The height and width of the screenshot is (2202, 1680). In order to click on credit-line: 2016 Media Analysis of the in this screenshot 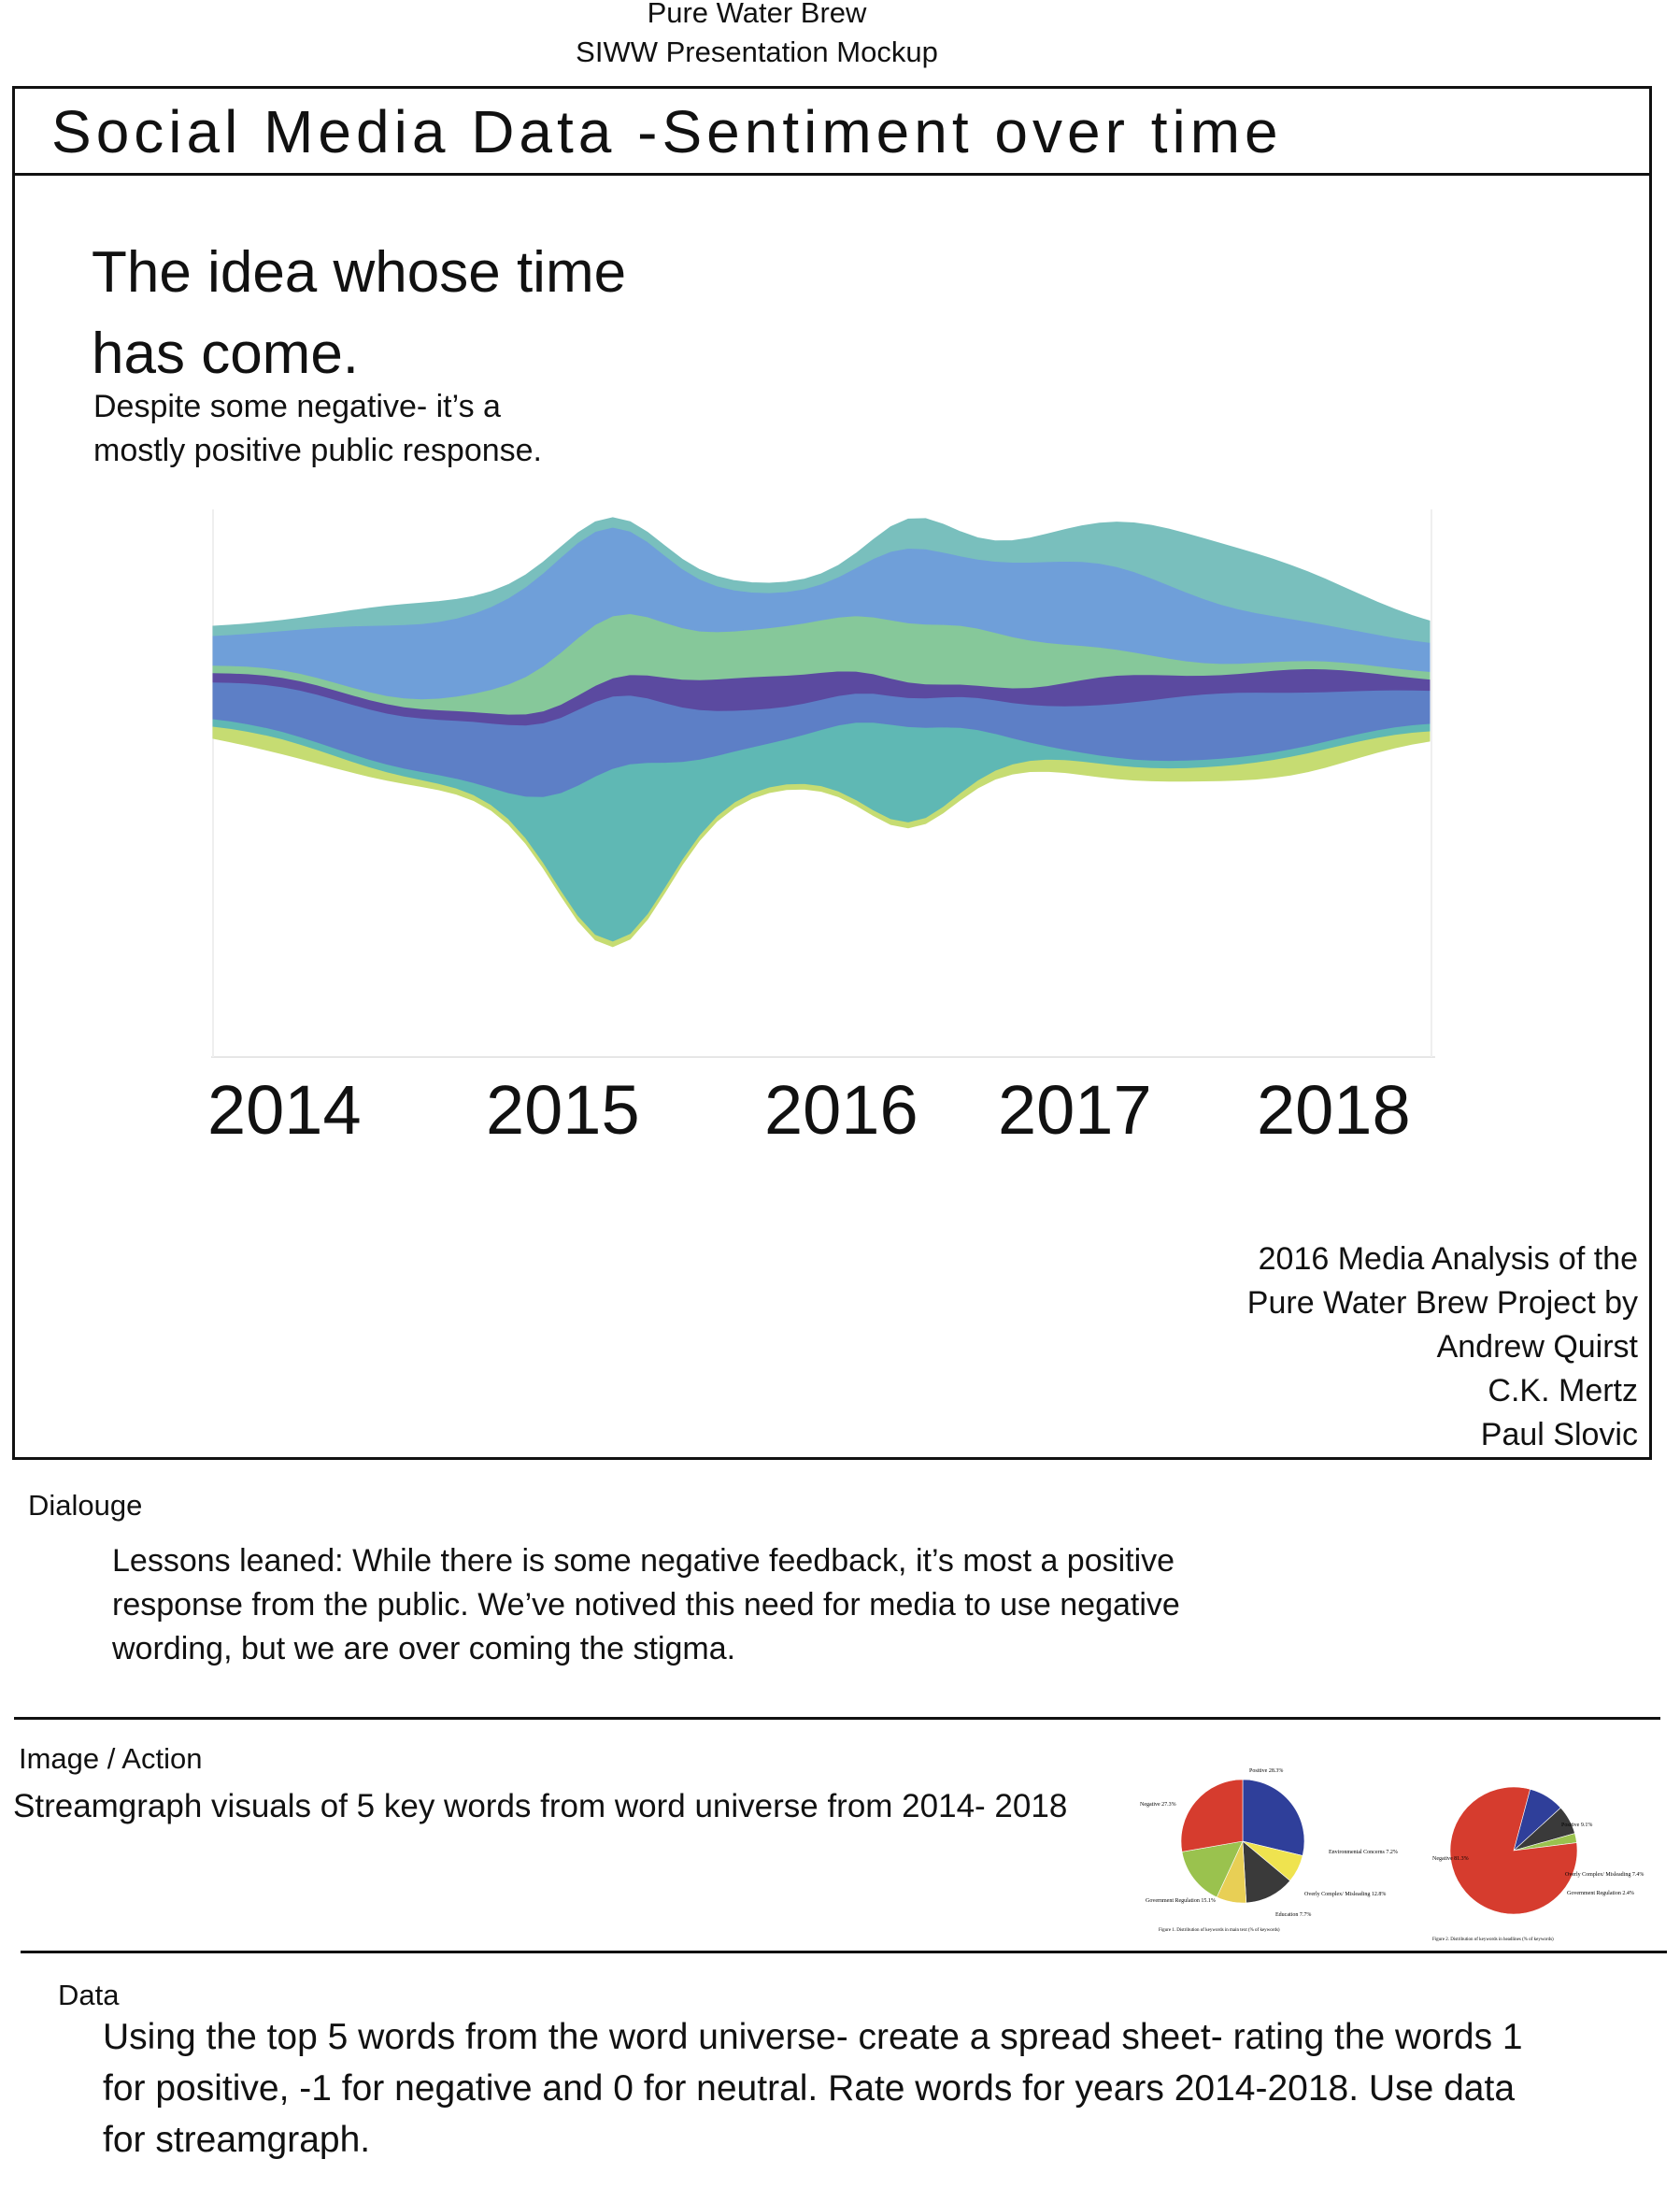, I will do `click(1448, 1259)`.